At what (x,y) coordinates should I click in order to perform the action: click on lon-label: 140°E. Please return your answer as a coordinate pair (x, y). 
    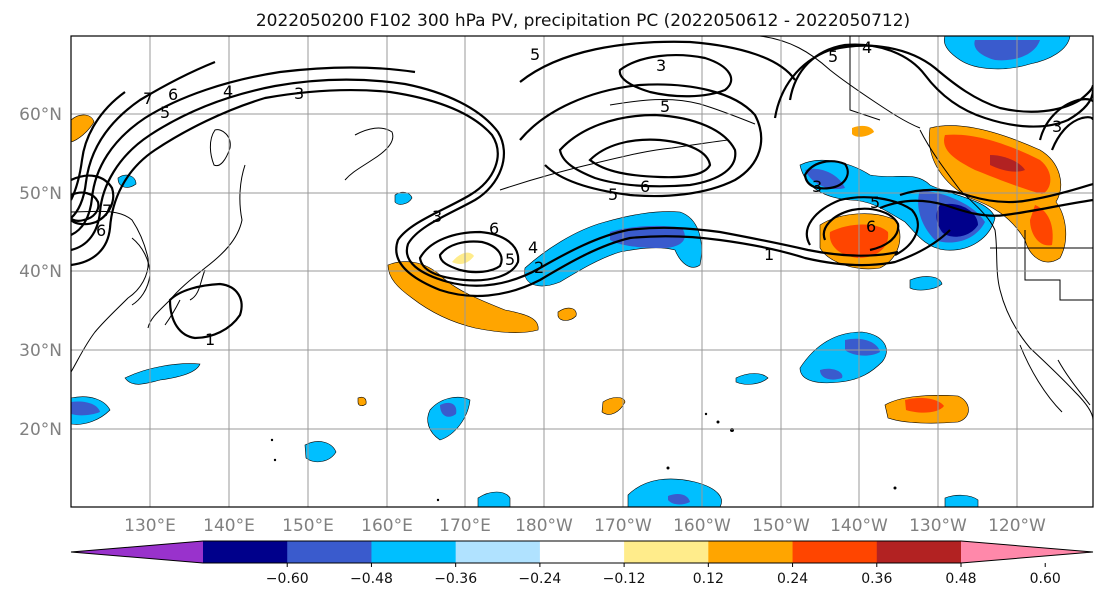
    Looking at the image, I should click on (229, 526).